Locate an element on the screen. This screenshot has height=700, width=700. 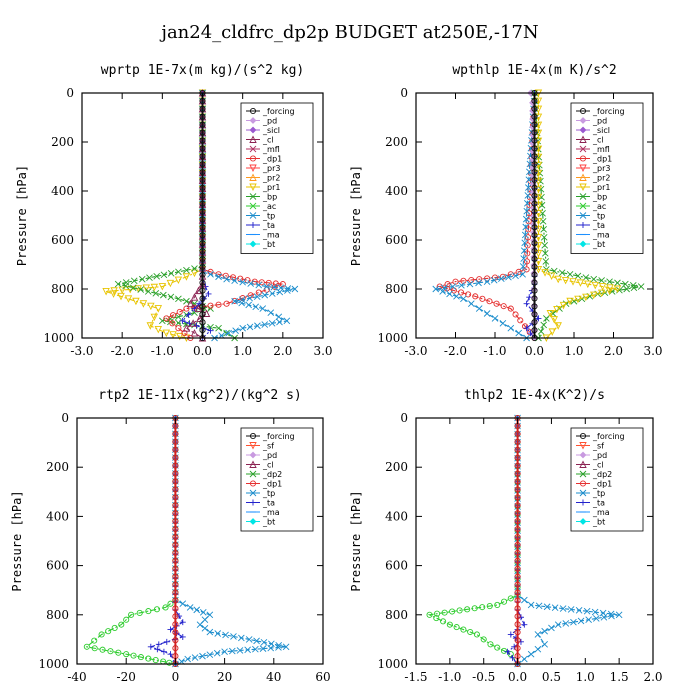
series-line is located at coordinates (230, 541).